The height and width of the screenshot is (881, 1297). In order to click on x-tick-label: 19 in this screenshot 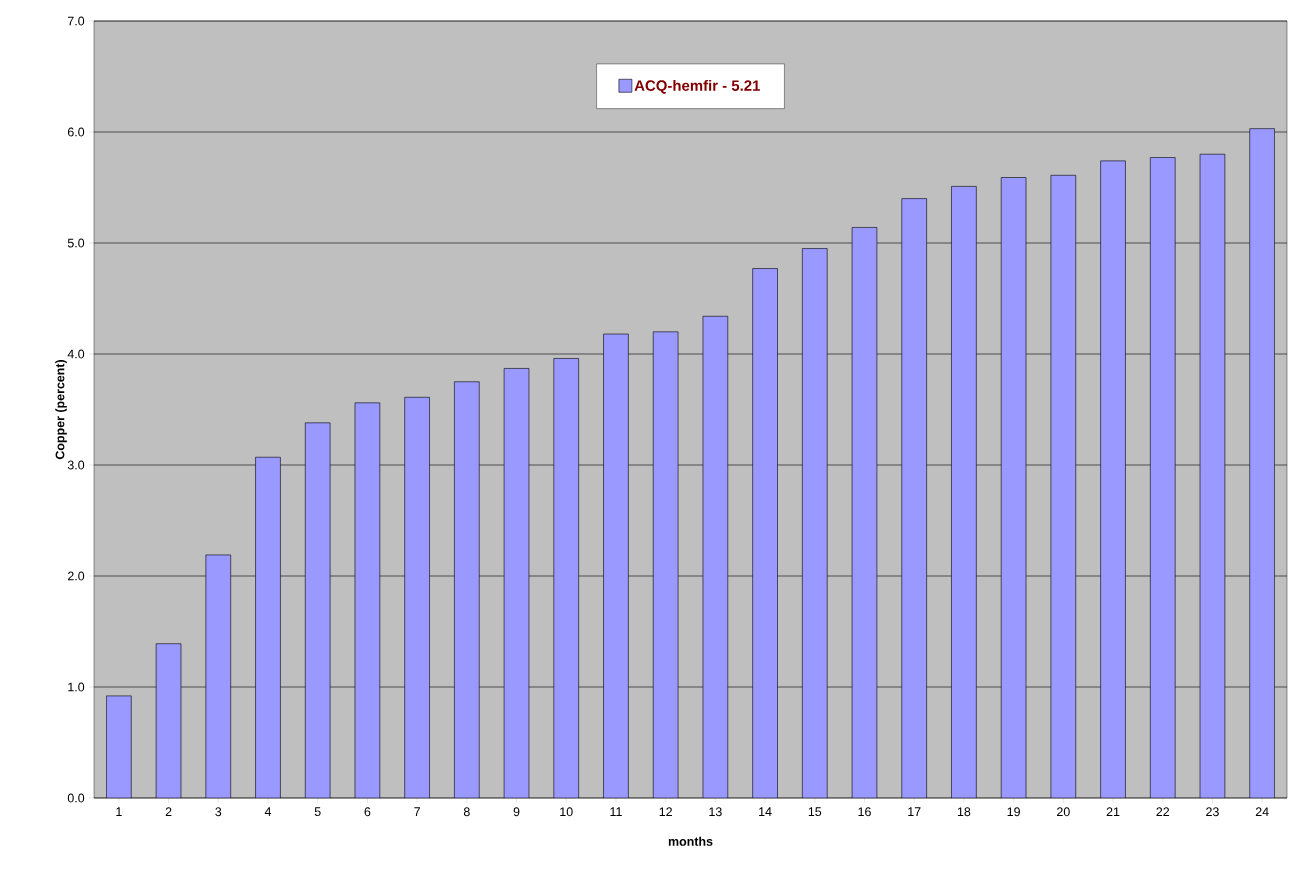, I will do `click(1013, 812)`.